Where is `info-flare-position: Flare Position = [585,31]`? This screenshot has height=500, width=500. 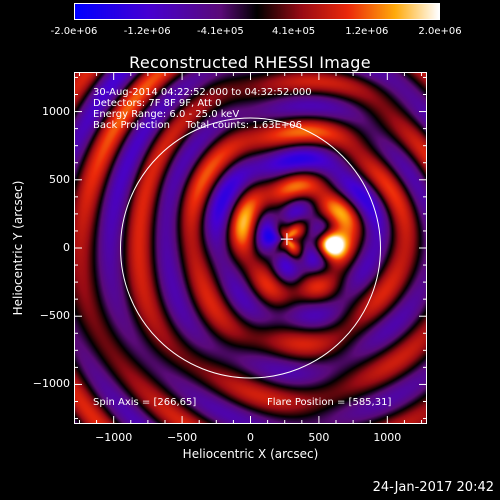 info-flare-position: Flare Position = [585,31] is located at coordinates (329, 402).